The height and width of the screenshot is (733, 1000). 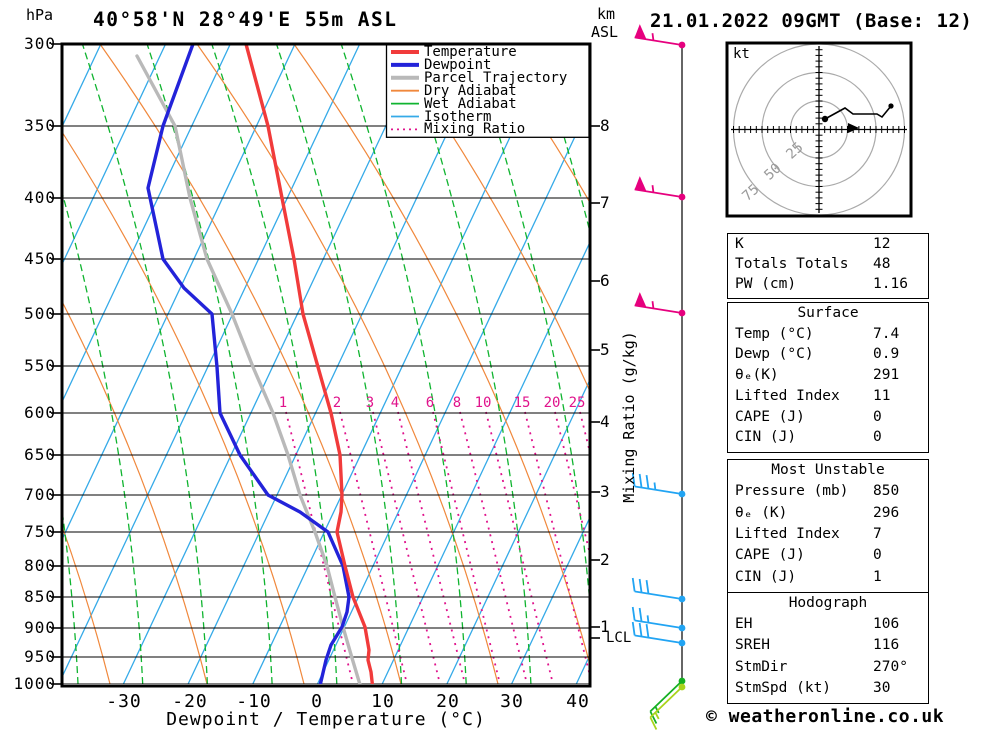 What do you see at coordinates (470, 52) in the screenshot?
I see `legend-item-label: Temperature` at bounding box center [470, 52].